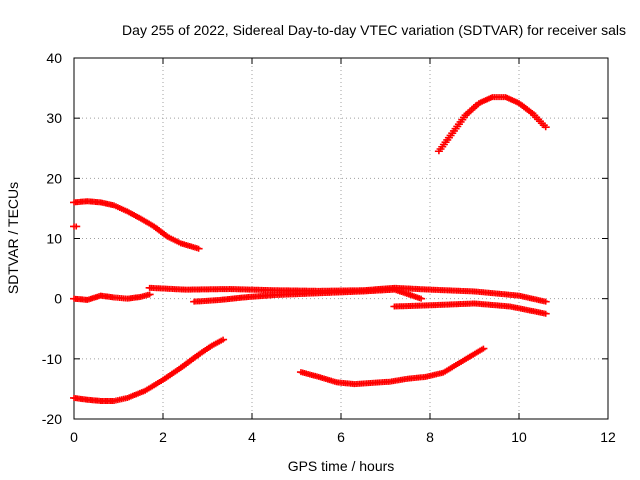 Image resolution: width=640 pixels, height=480 pixels. What do you see at coordinates (52, 359) in the screenshot?
I see `y-tick-label: -10` at bounding box center [52, 359].